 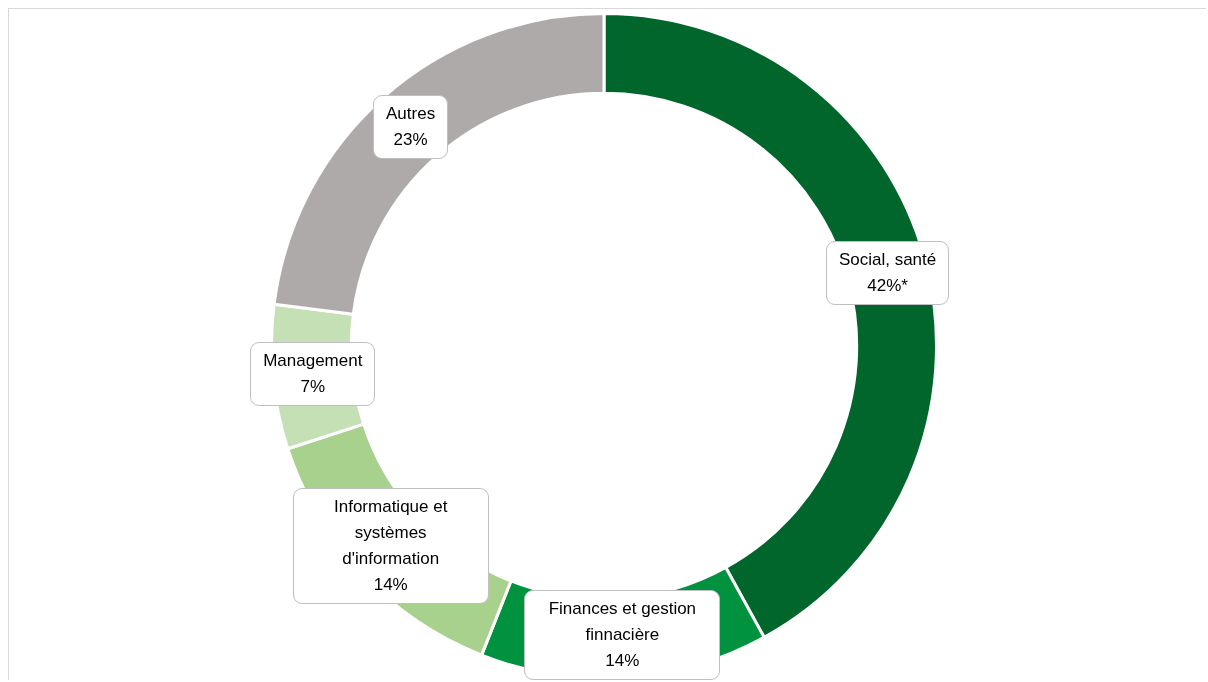 I want to click on slice-label: Autres, so click(x=411, y=113).